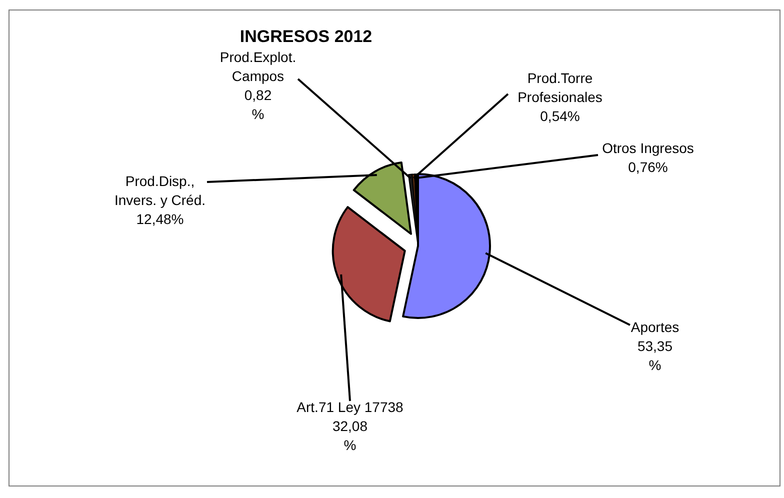 The height and width of the screenshot is (498, 784). What do you see at coordinates (258, 66) in the screenshot?
I see `slice-label: Prod.Explot. Campos` at bounding box center [258, 66].